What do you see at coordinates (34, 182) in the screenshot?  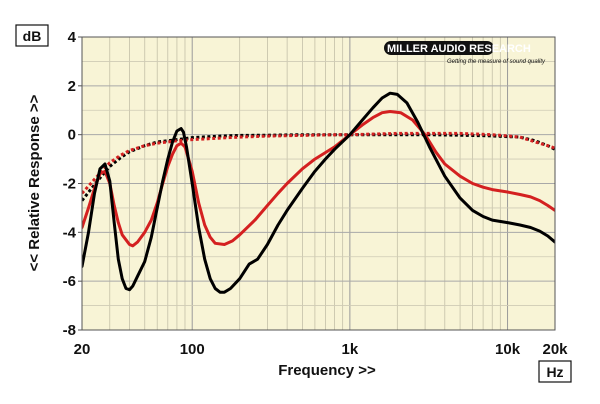 I see `y-axis-title: << Relative Response >>` at bounding box center [34, 182].